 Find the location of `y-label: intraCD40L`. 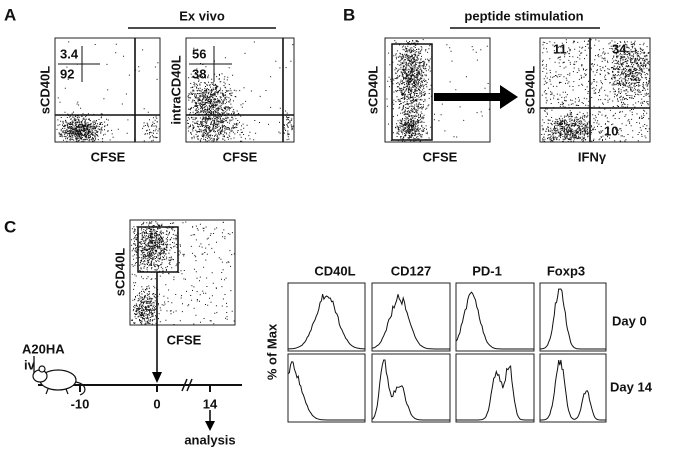

y-label: intraCD40L is located at coordinates (175, 89).